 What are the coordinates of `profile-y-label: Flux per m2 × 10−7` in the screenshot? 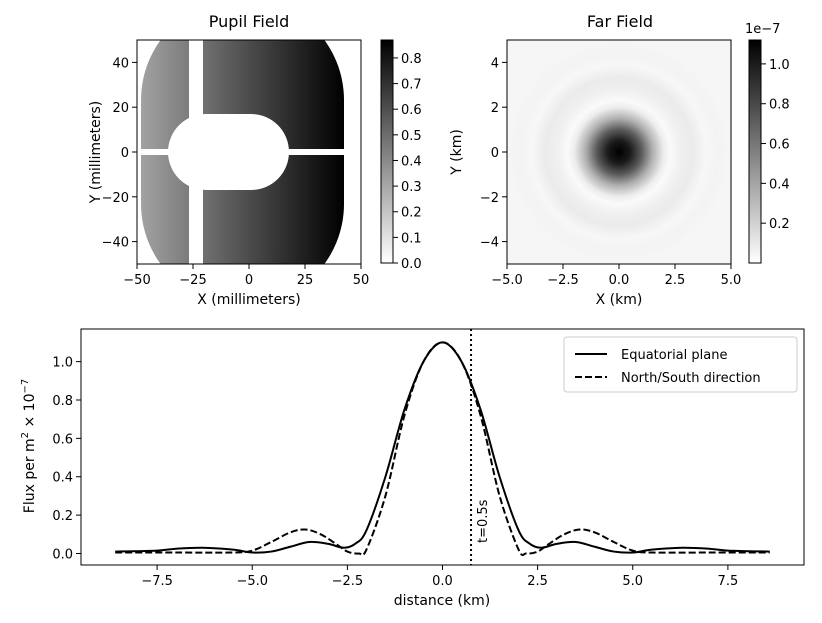 It's located at (29, 446).